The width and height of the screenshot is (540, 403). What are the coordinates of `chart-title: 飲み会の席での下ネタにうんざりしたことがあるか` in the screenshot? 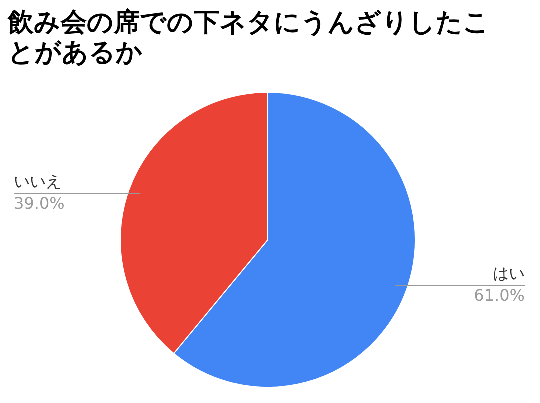 It's located at (249, 38).